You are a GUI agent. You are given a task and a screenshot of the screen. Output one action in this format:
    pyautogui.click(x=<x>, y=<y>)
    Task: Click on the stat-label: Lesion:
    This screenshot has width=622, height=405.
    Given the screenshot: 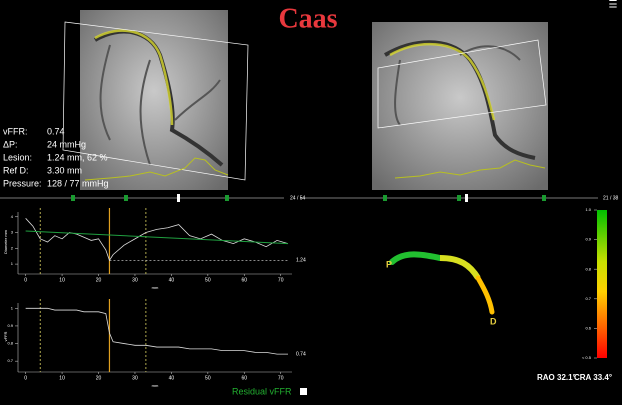 What is the action you would take?
    pyautogui.click(x=17, y=157)
    